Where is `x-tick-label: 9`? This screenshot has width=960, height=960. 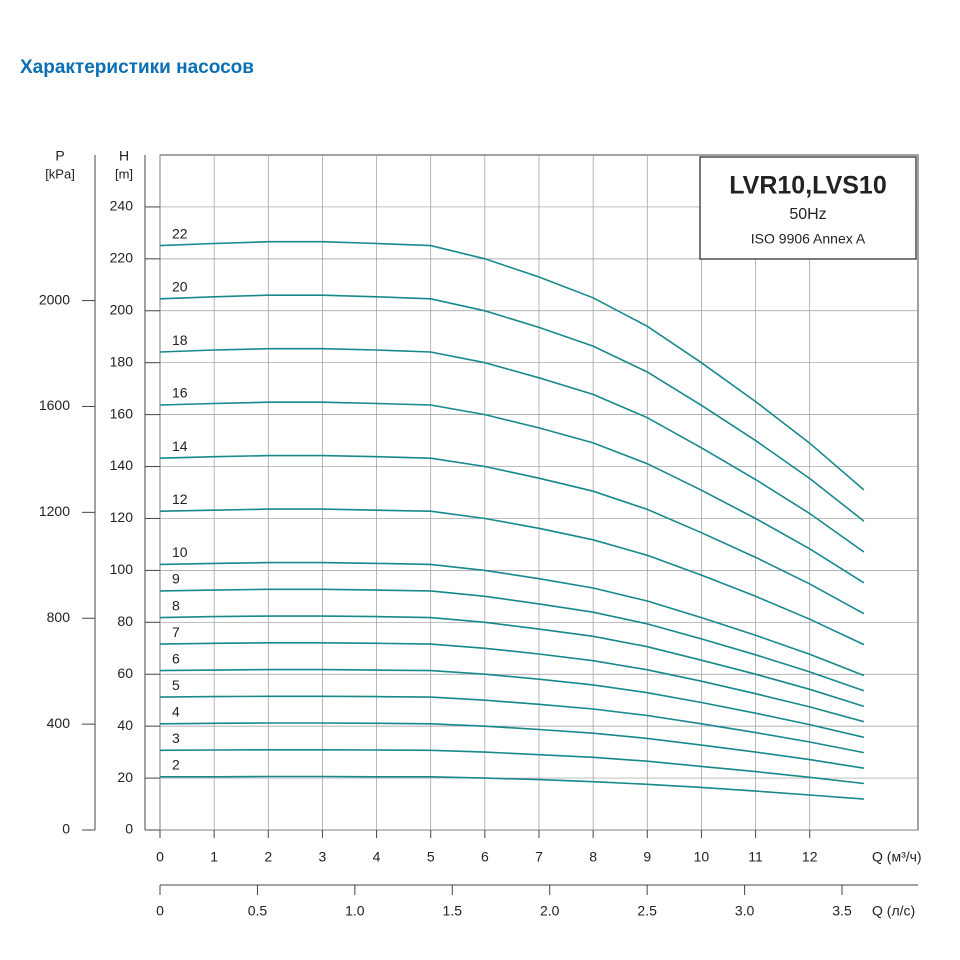
x-tick-label: 9 is located at coordinates (647, 857).